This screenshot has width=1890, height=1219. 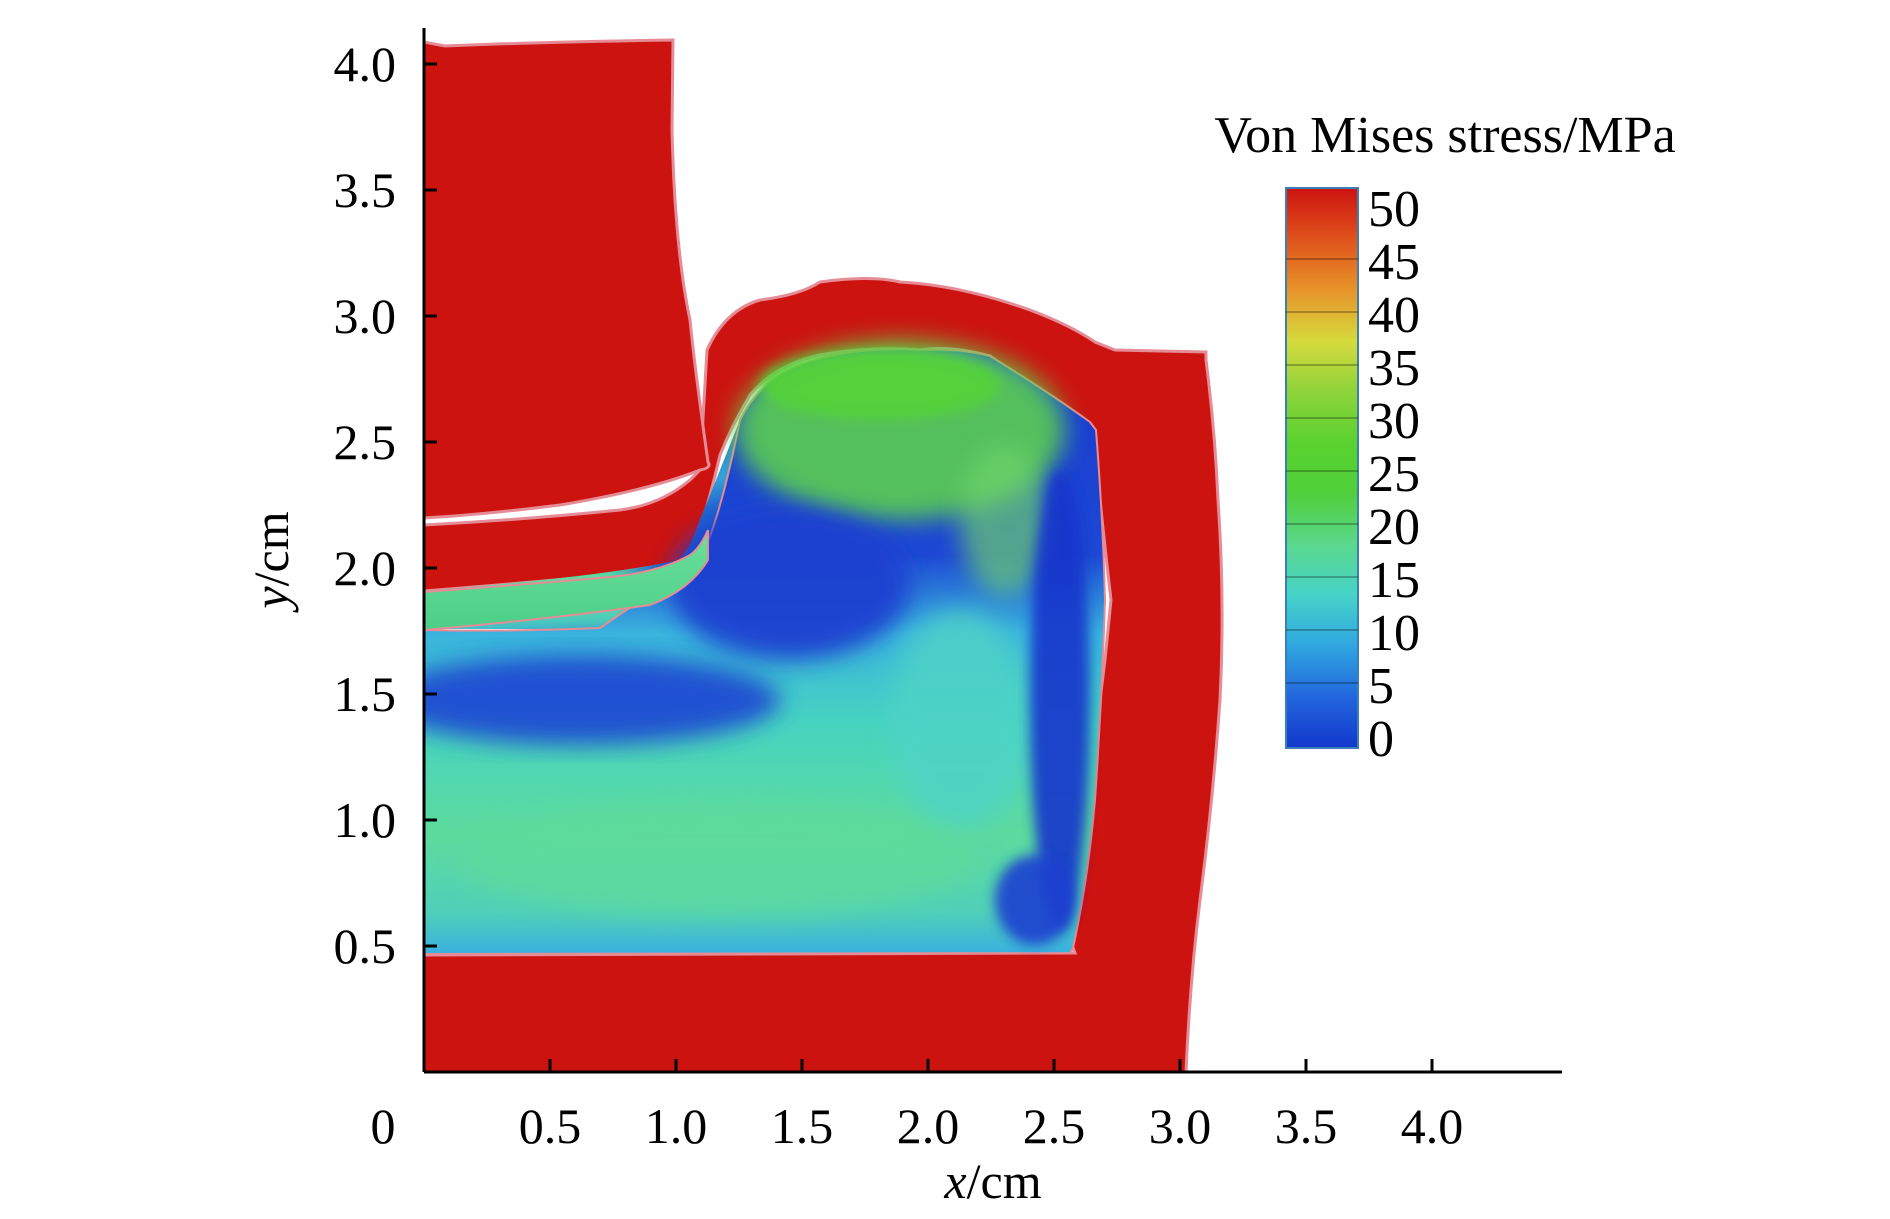 What do you see at coordinates (365, 694) in the screenshot?
I see `y-tick-label: 1.5` at bounding box center [365, 694].